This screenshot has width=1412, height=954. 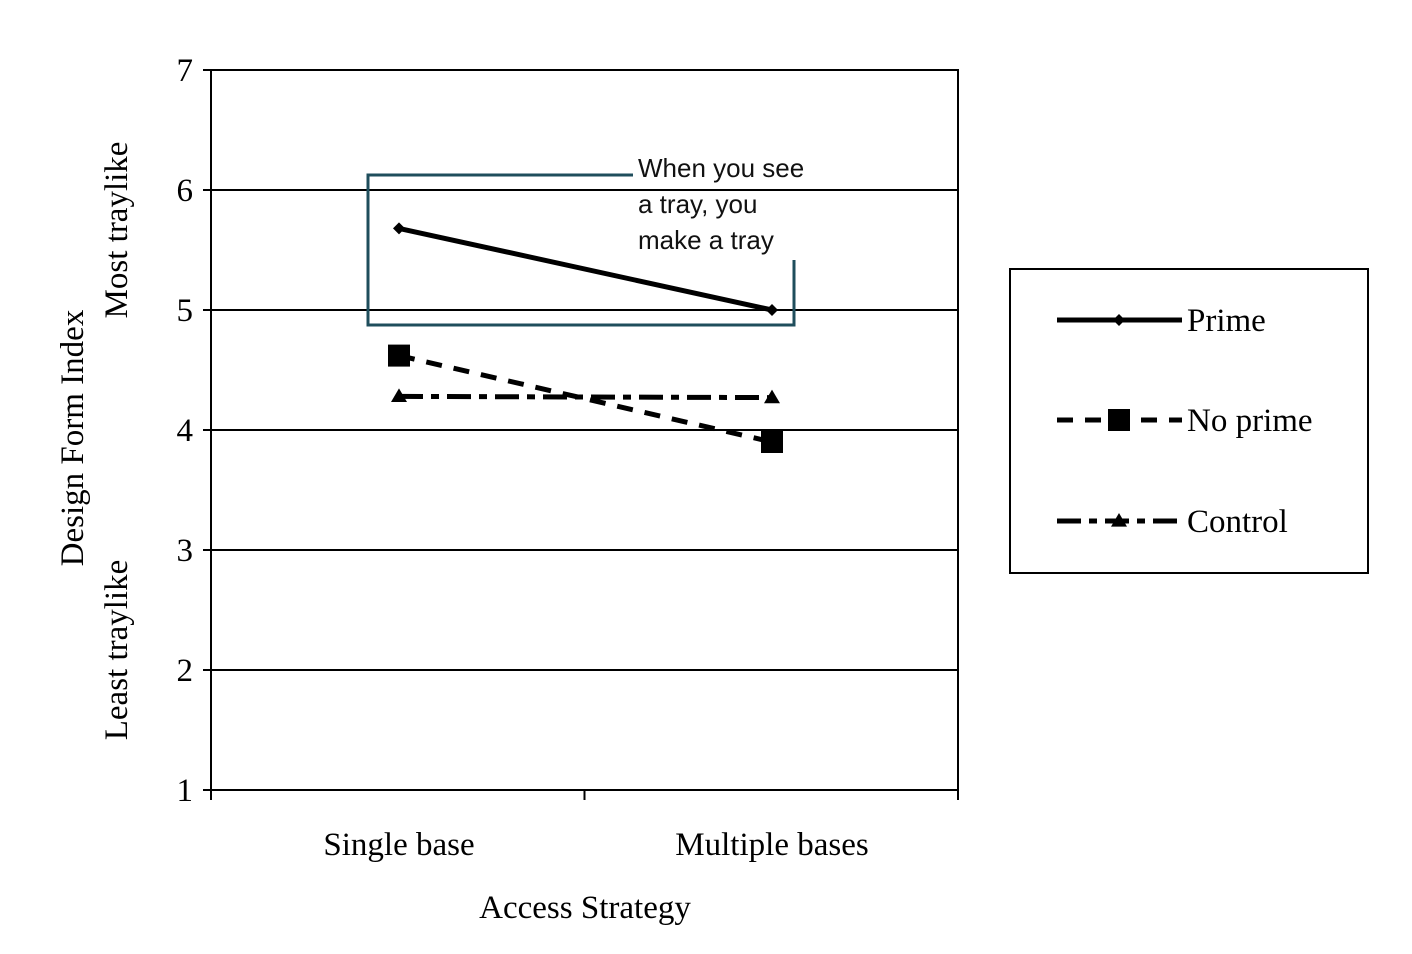 What do you see at coordinates (185, 791) in the screenshot?
I see `y-tick-label: 1` at bounding box center [185, 791].